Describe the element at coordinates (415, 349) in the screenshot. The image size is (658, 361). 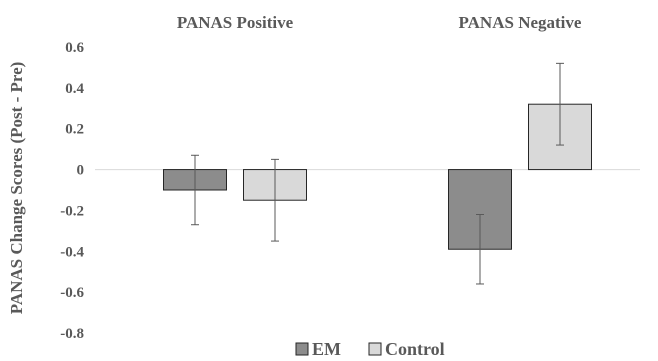
I see `legend-label: Control` at that location.